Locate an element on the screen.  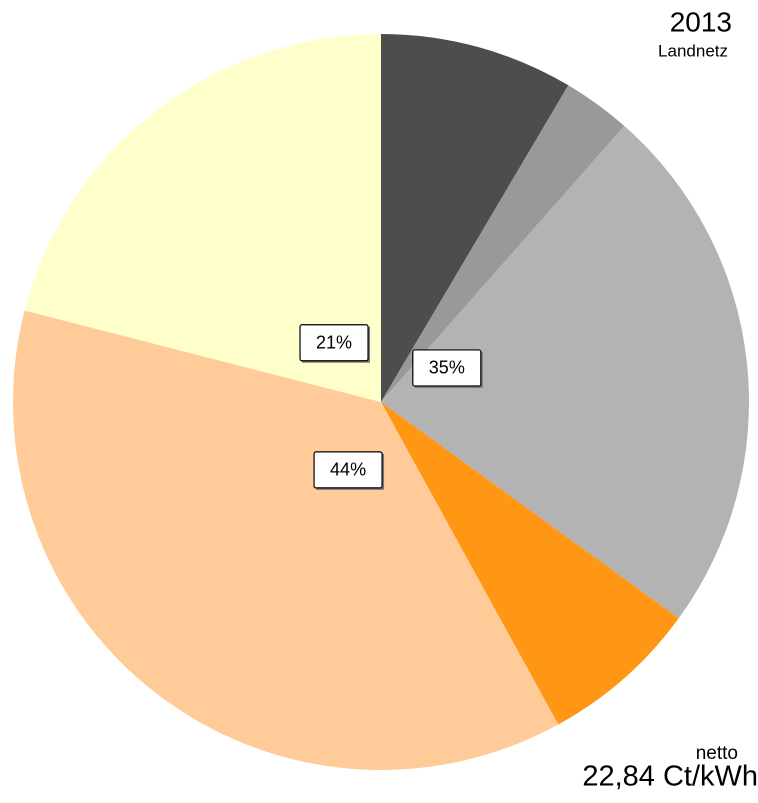
label-text: 44% is located at coordinates (348, 470).